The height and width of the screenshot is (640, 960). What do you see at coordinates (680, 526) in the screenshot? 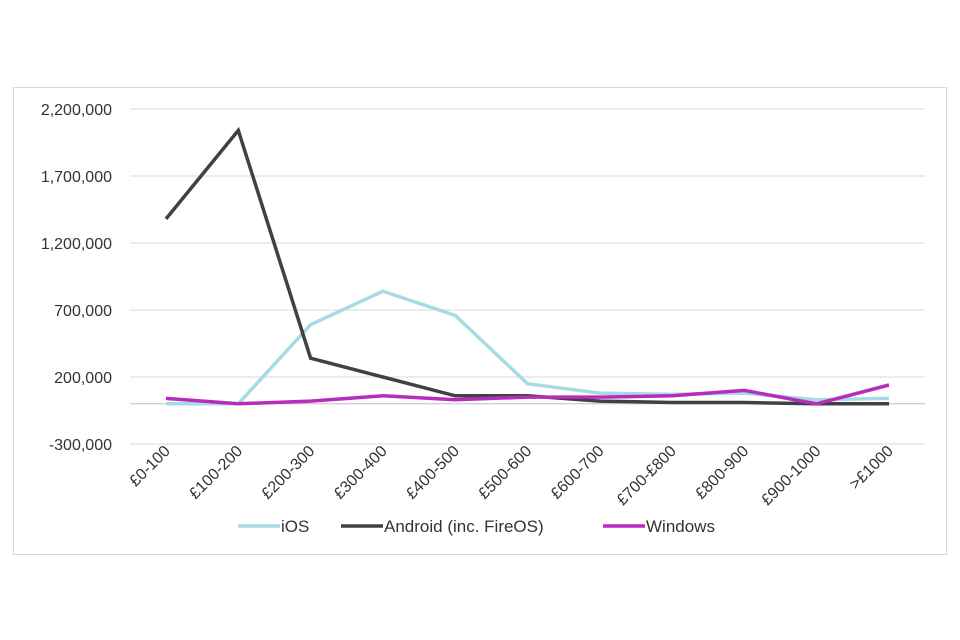
I see `legend-label: Windows` at bounding box center [680, 526].